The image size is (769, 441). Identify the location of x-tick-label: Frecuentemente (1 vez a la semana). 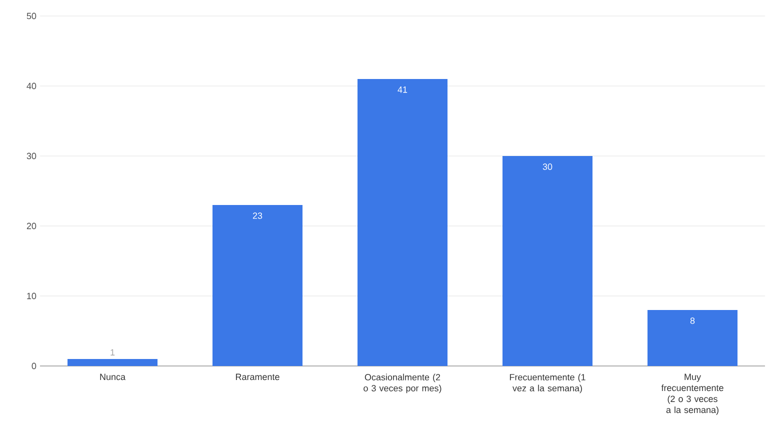
(548, 384).